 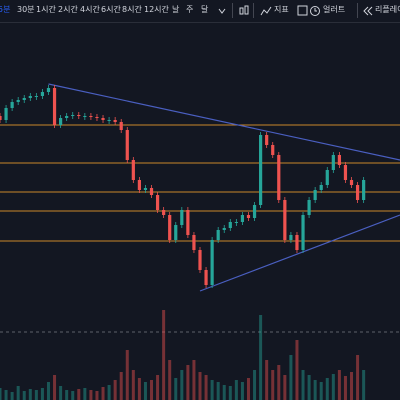 I want to click on replay-button: 리플레이, so click(x=387, y=9).